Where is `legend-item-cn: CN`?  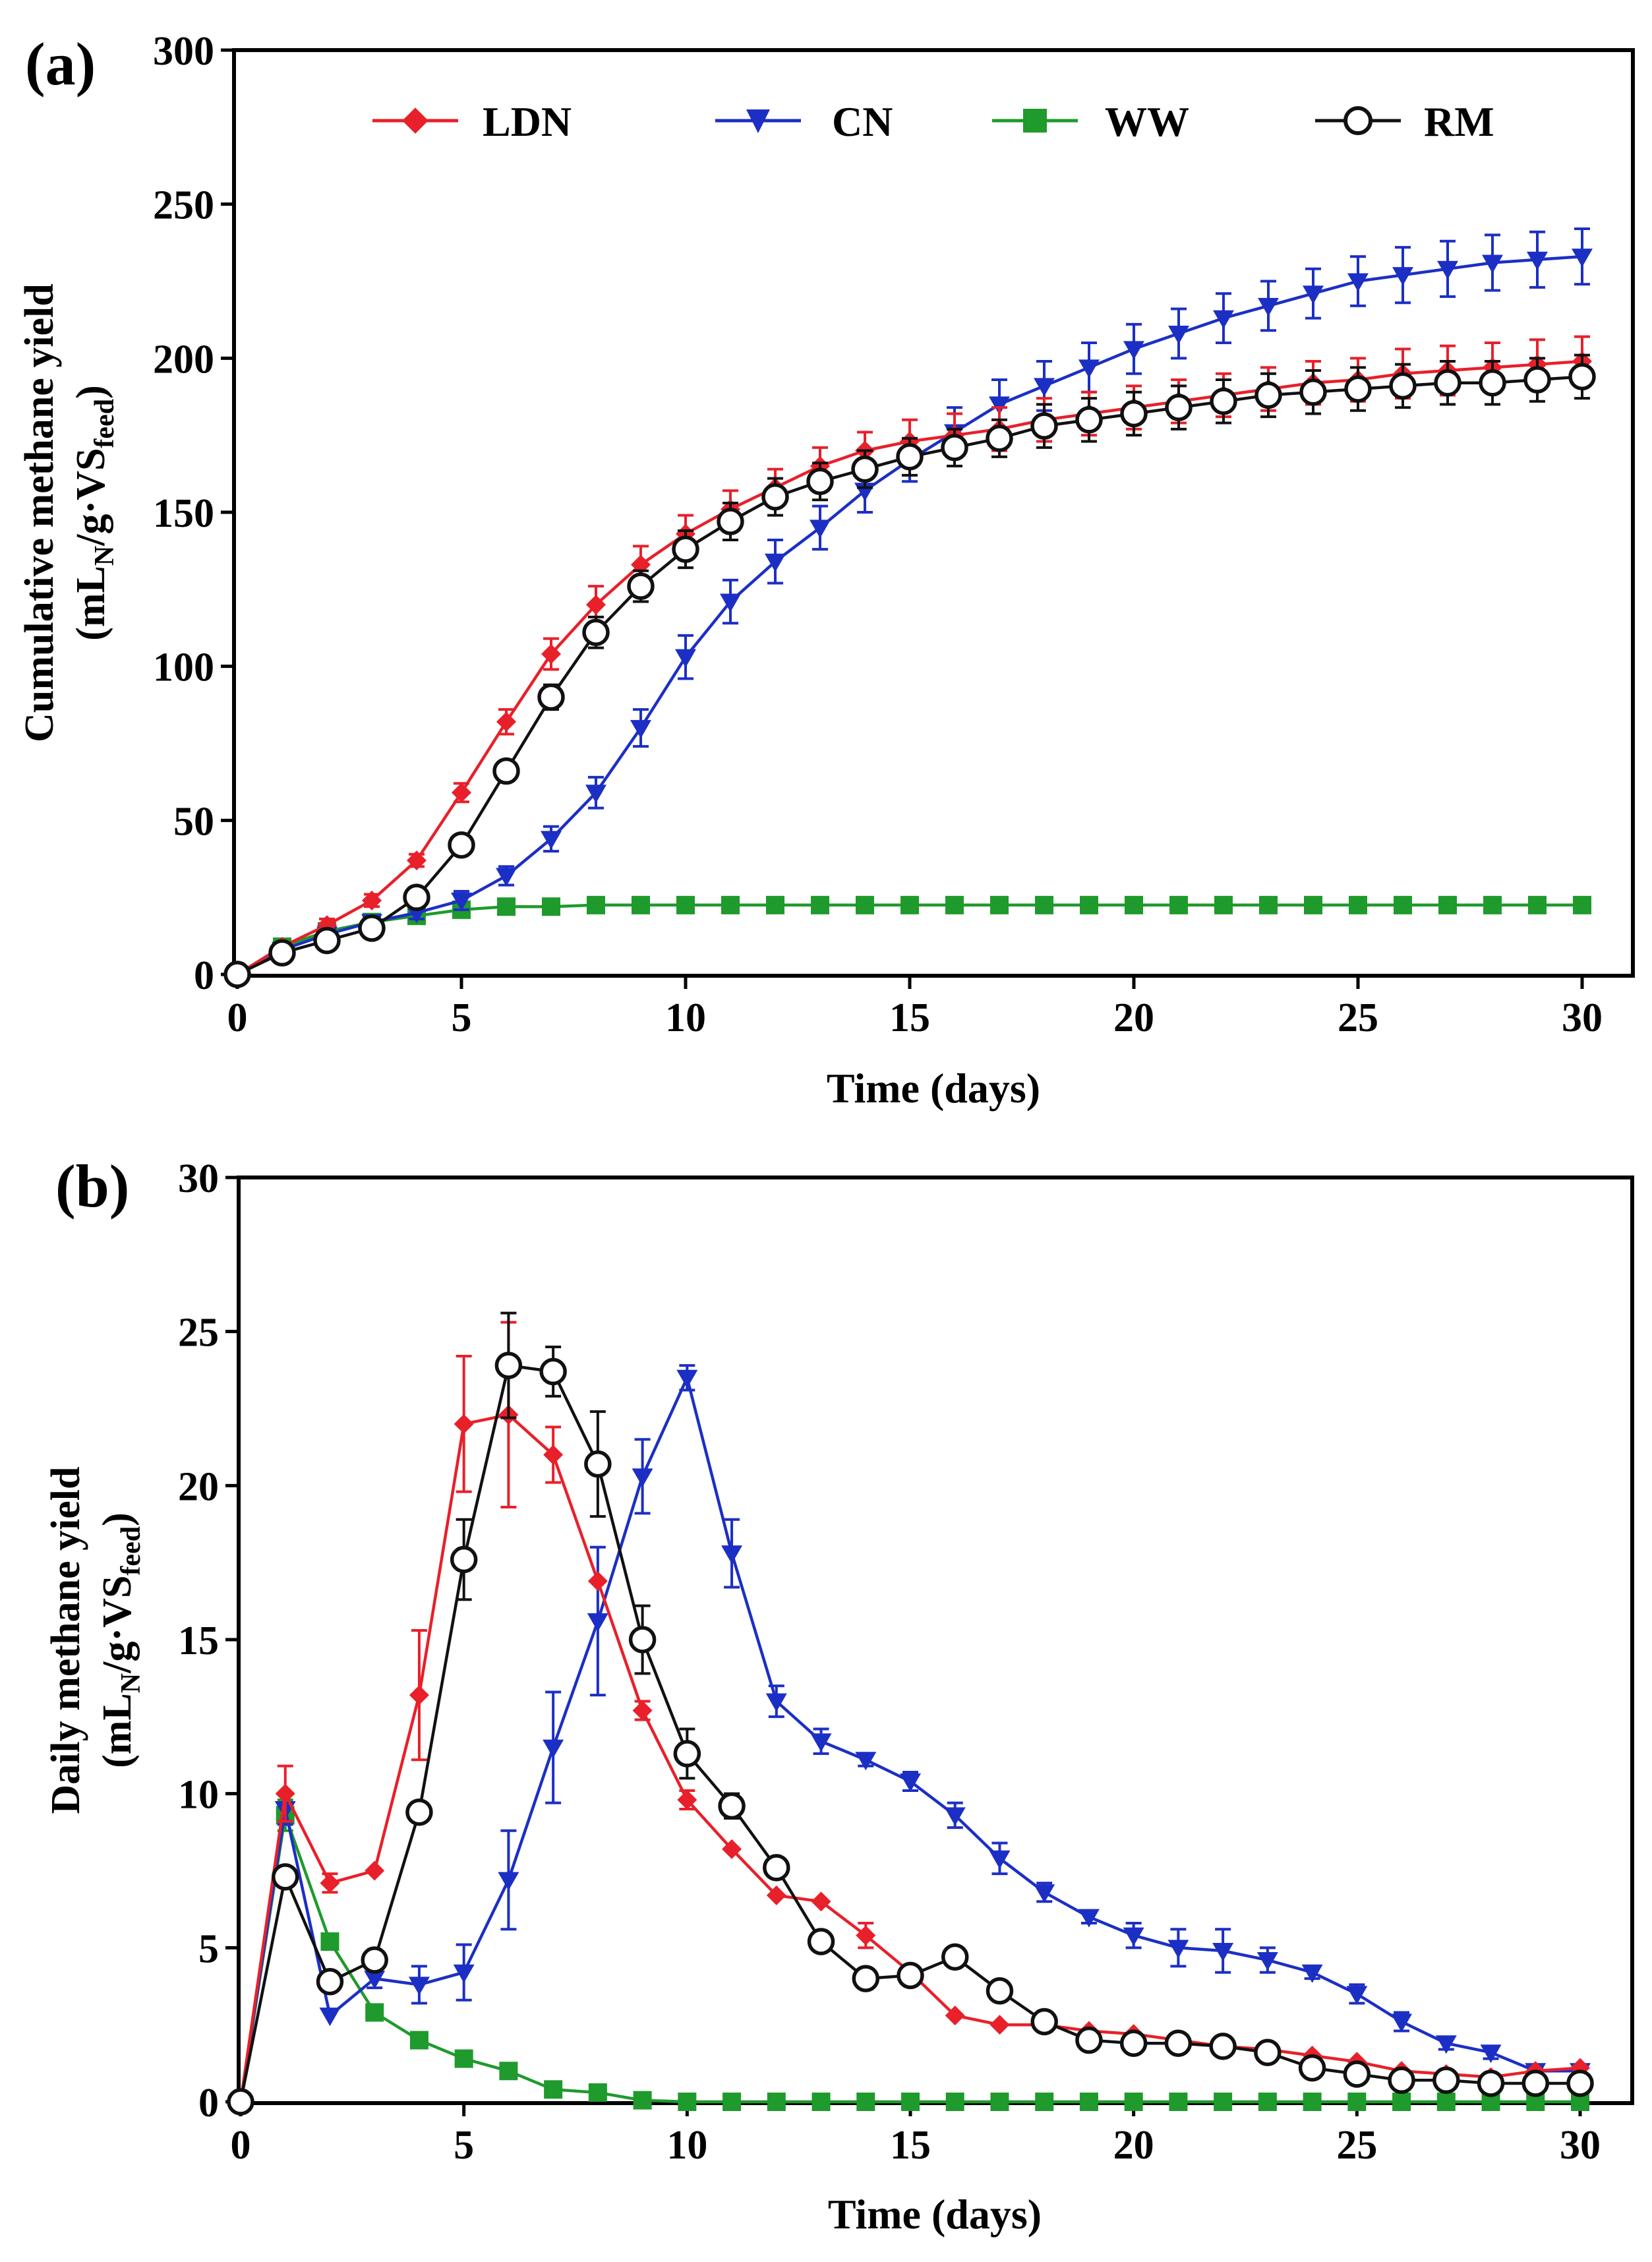
legend-item-cn: CN is located at coordinates (804, 122).